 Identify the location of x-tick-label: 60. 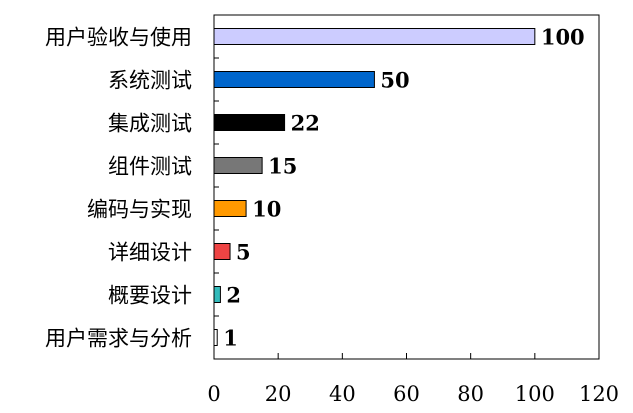
(406, 394).